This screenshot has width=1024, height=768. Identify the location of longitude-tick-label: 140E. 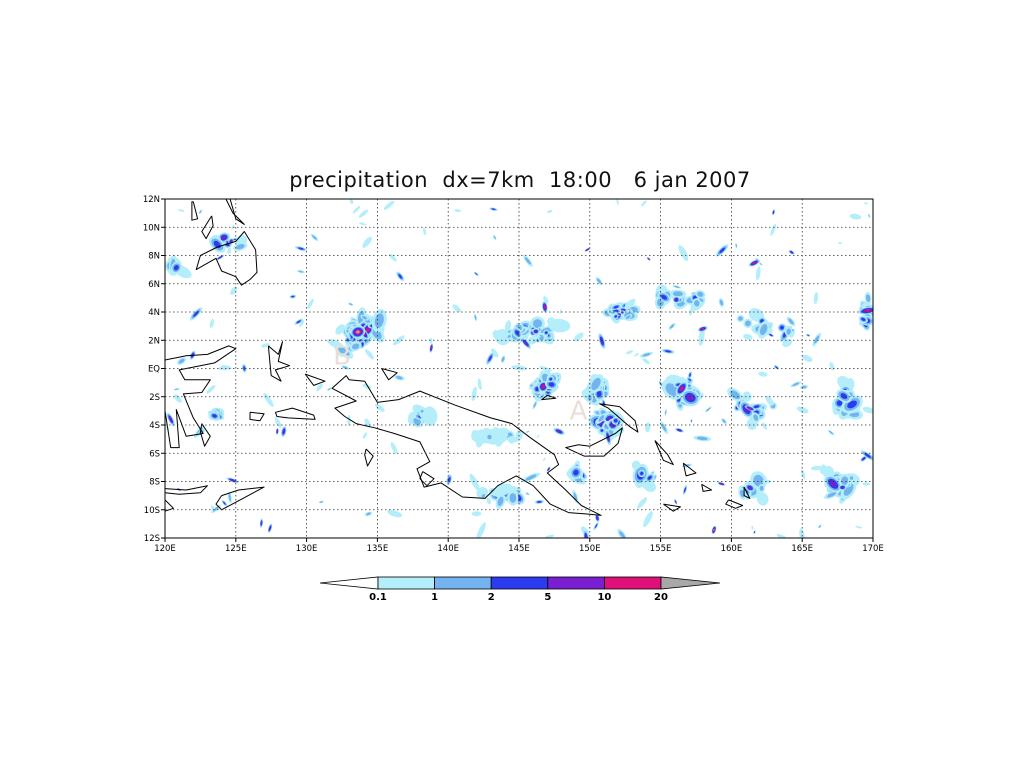
(448, 549).